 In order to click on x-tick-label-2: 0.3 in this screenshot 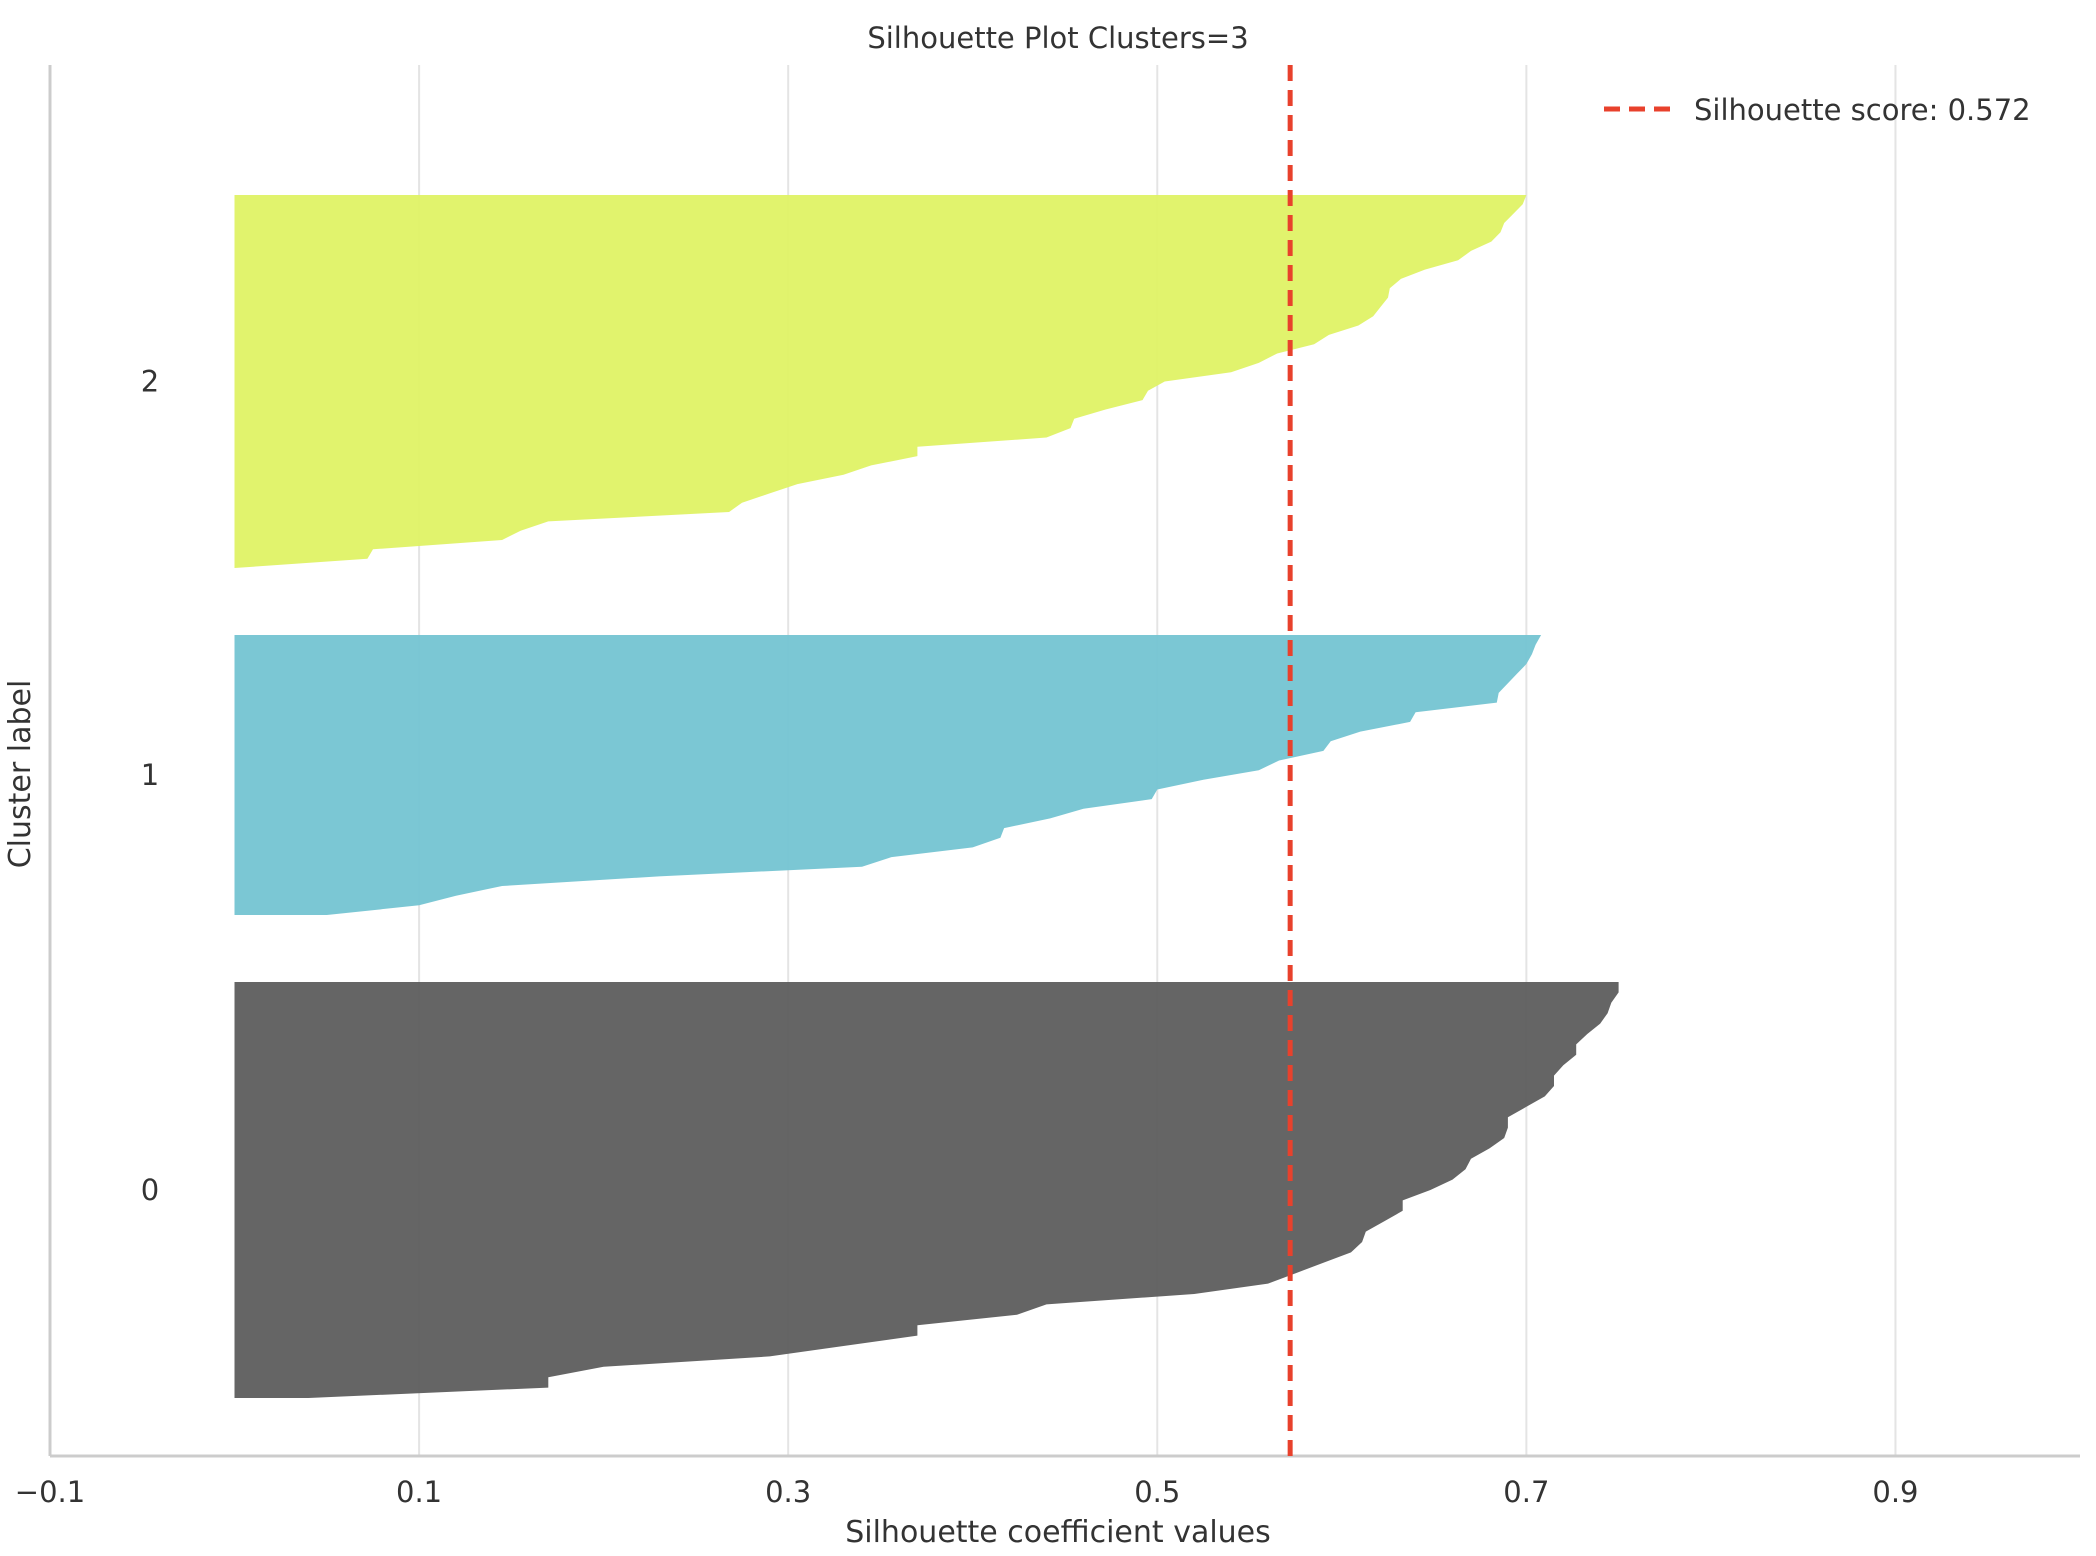, I will do `click(788, 1492)`.